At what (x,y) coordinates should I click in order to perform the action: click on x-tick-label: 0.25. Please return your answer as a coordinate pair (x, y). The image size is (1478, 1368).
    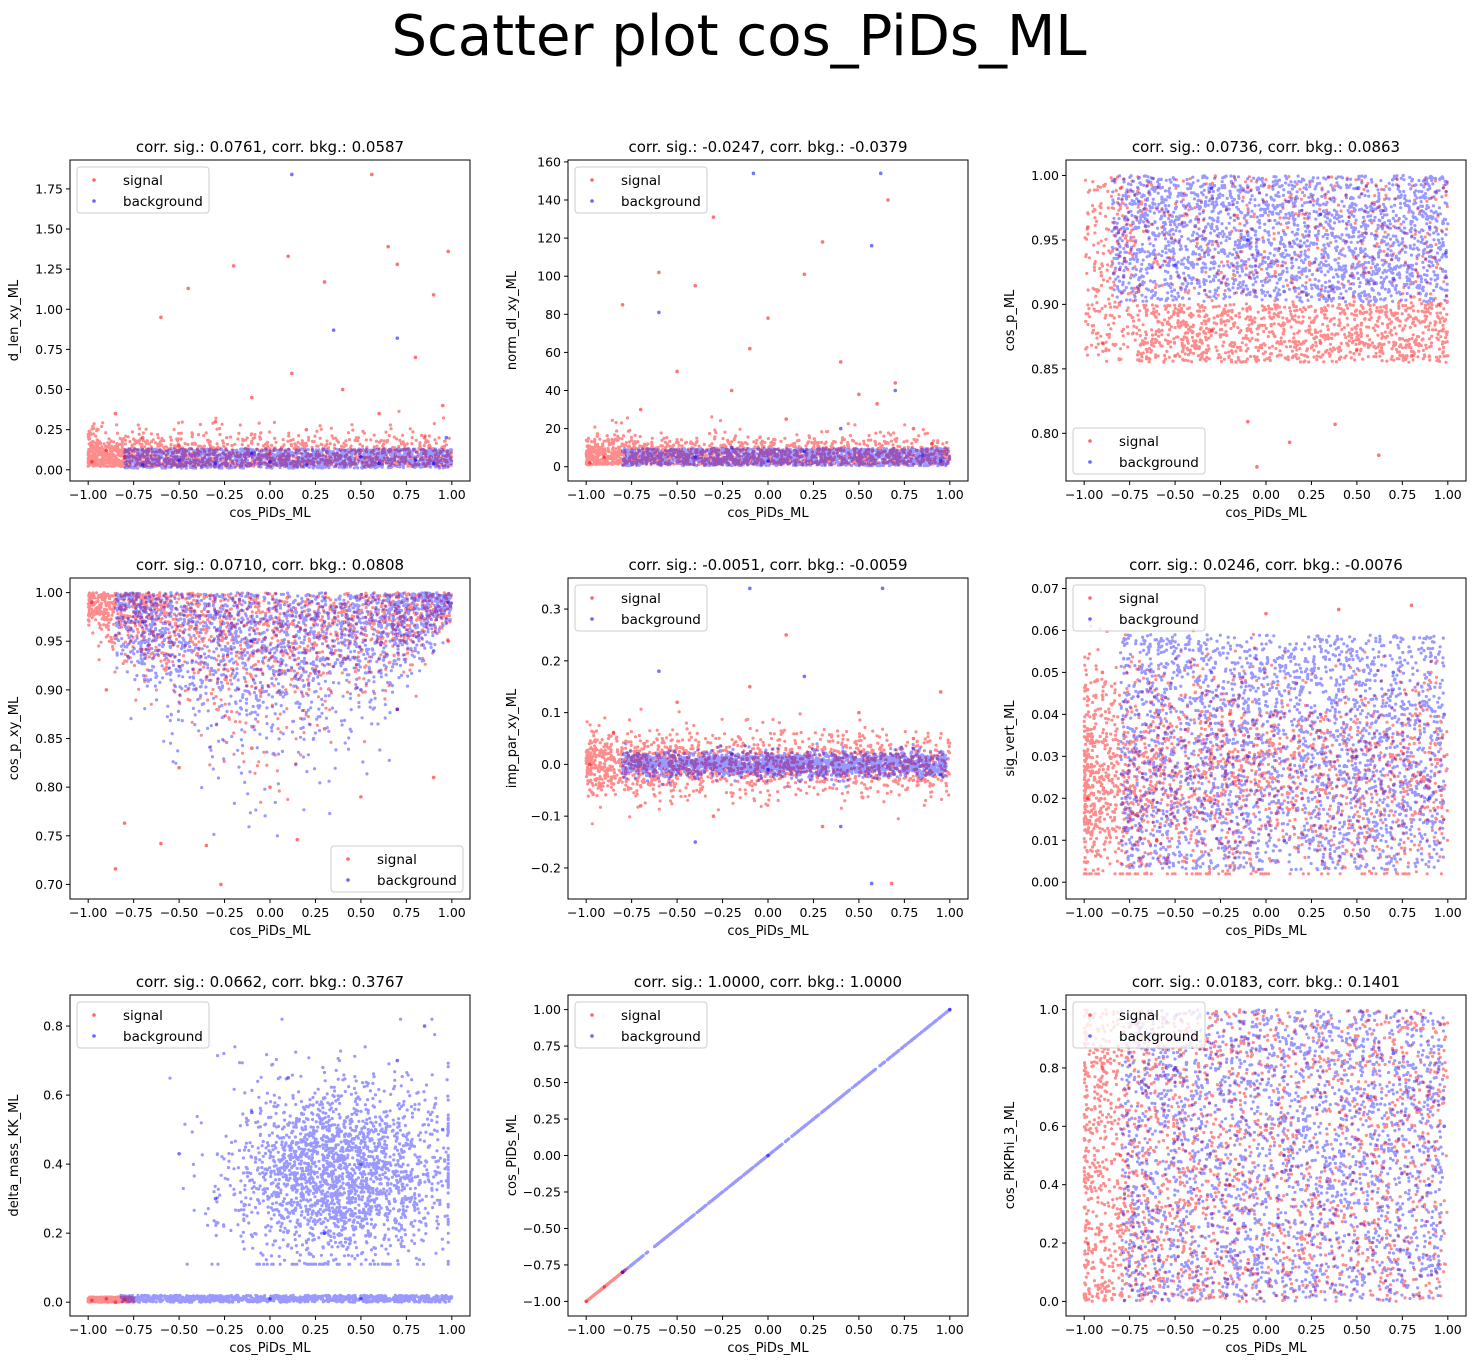
    Looking at the image, I should click on (814, 494).